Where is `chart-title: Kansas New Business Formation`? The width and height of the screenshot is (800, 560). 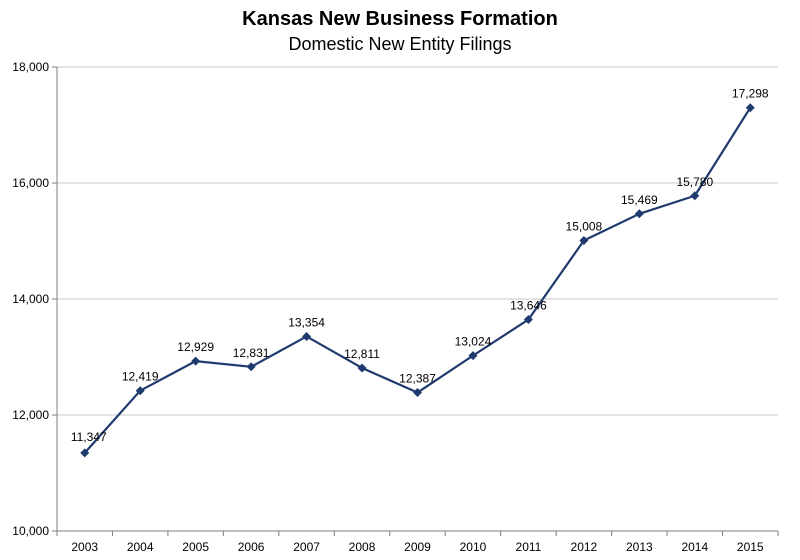
chart-title: Kansas New Business Formation is located at coordinates (400, 19).